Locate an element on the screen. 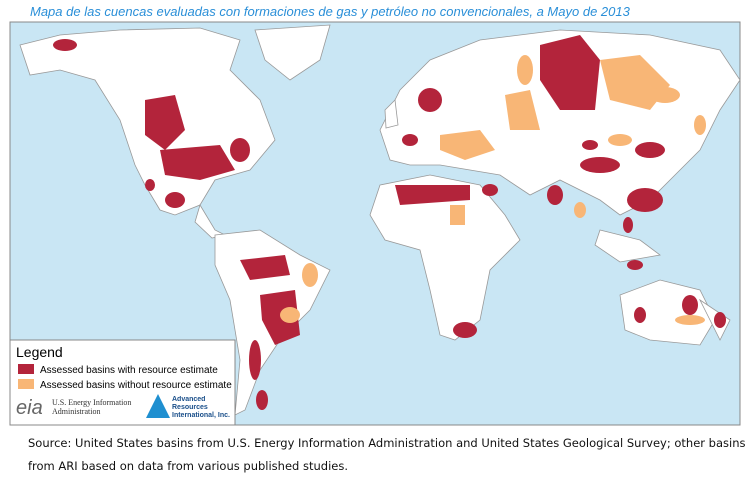 This screenshot has width=750, height=478. ari-name-box: Advanced Resources International, Inc. is located at coordinates (201, 407).